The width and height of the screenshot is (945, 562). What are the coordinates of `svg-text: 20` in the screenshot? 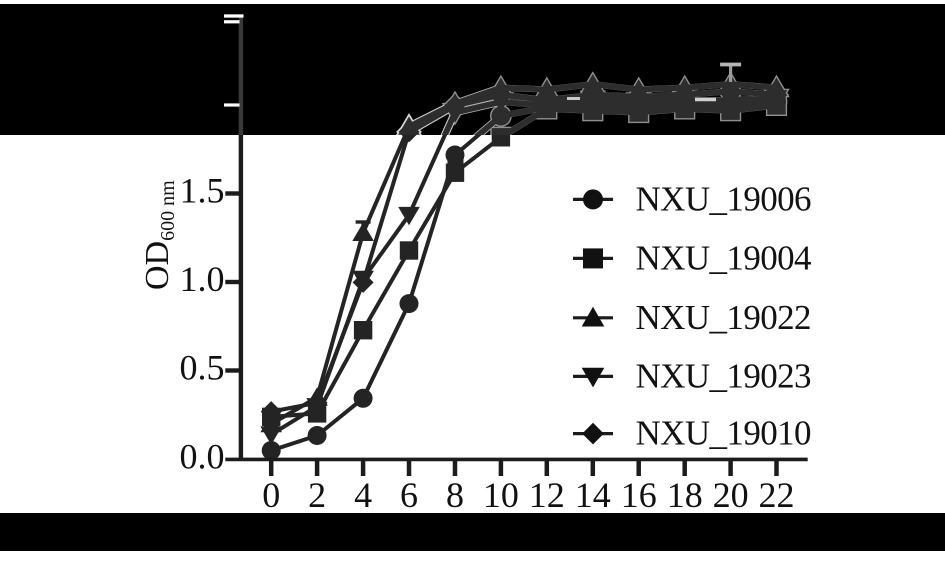 It's located at (731, 495).